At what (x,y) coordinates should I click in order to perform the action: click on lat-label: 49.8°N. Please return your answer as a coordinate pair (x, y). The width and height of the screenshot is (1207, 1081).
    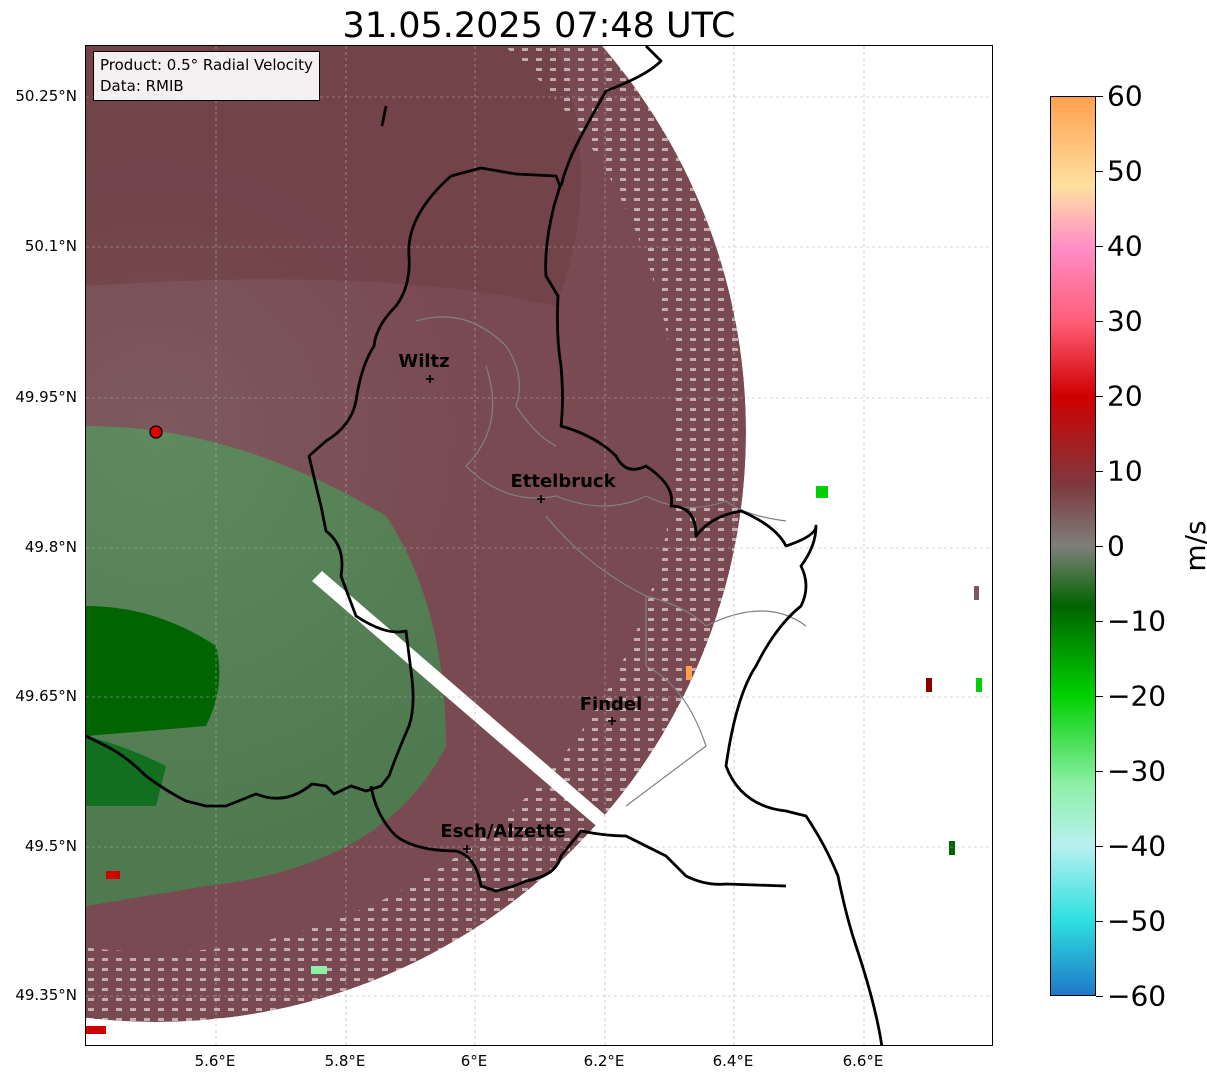
    Looking at the image, I should click on (50, 547).